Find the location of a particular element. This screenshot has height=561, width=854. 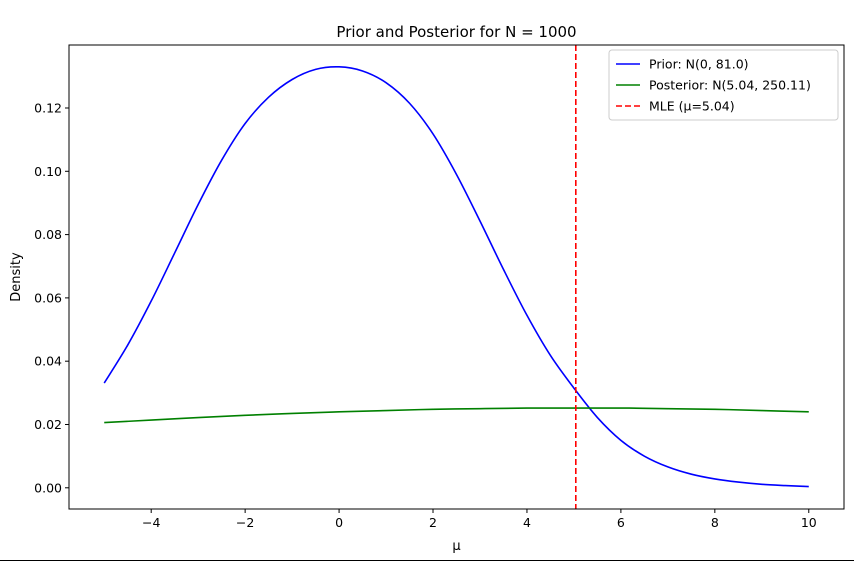

x-axis-label: μ is located at coordinates (456, 546).